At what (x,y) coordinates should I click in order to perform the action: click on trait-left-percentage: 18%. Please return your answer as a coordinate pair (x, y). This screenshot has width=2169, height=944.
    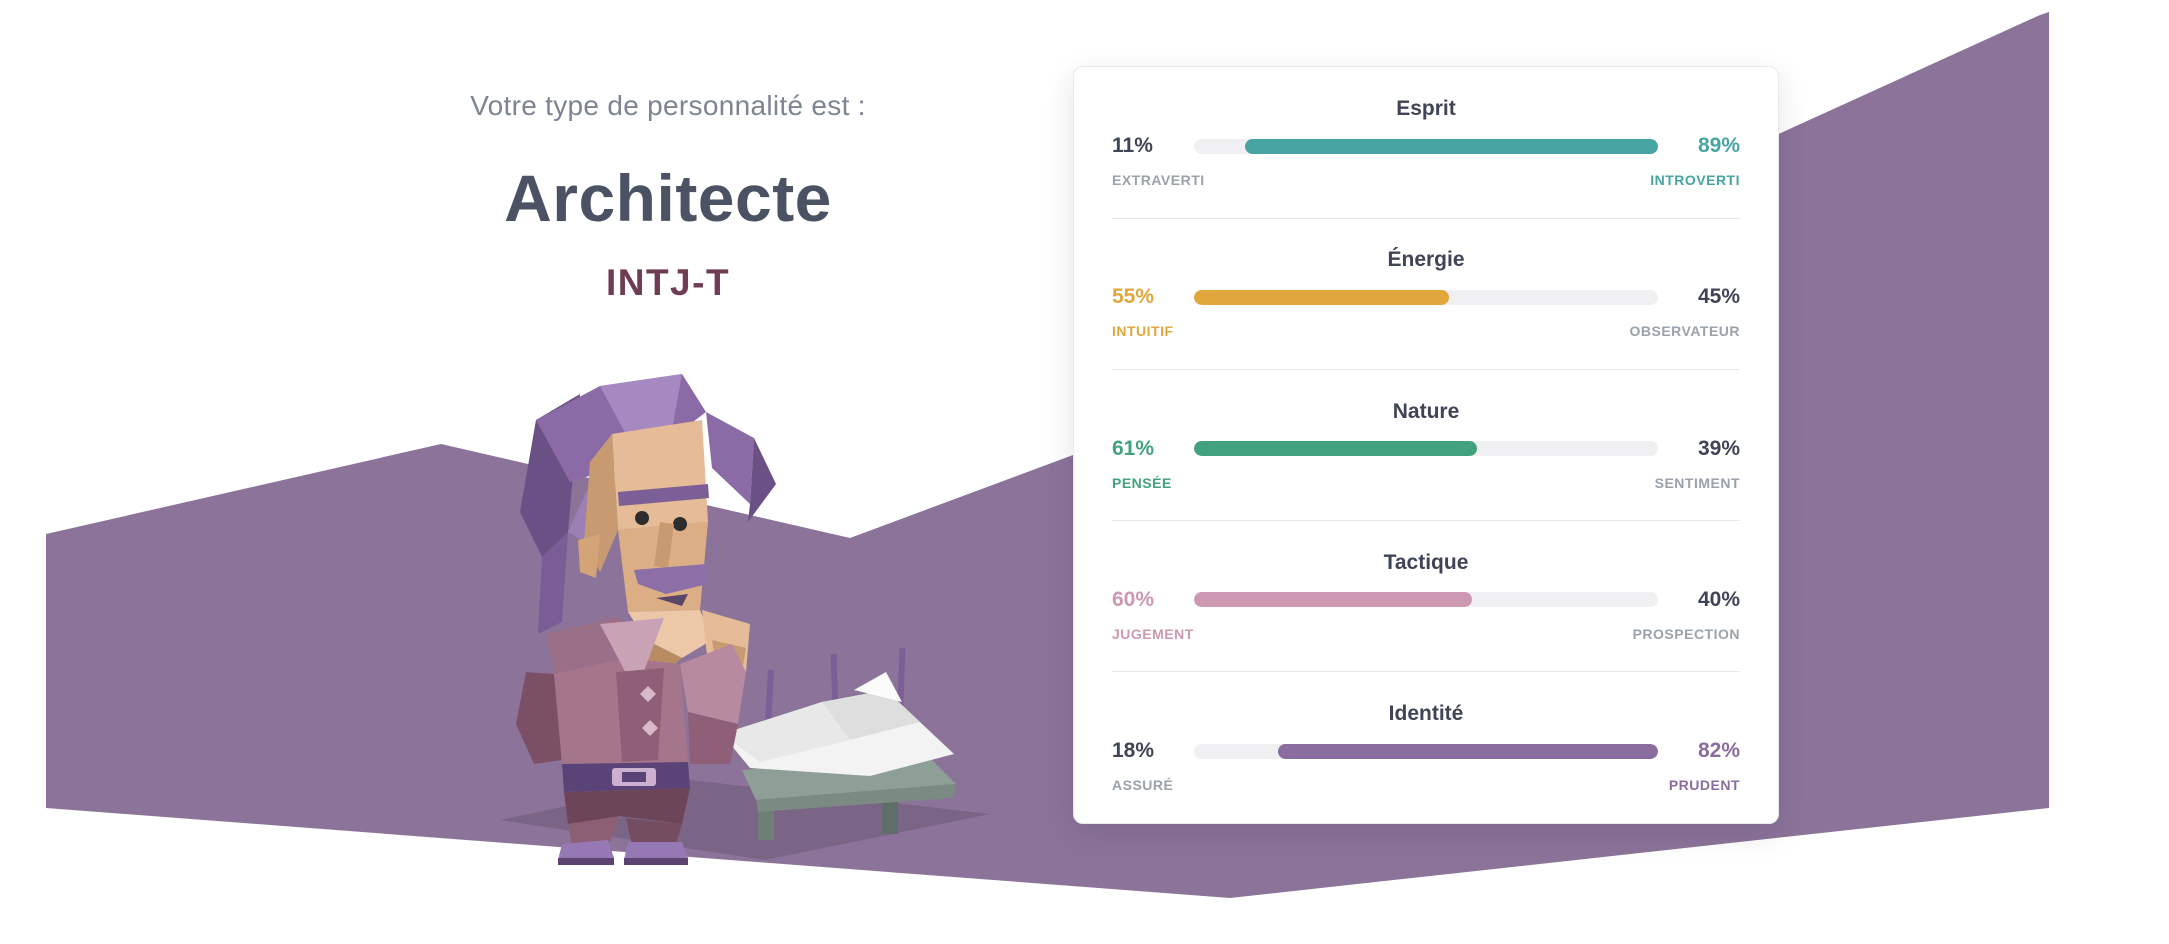
    Looking at the image, I should click on (1133, 750).